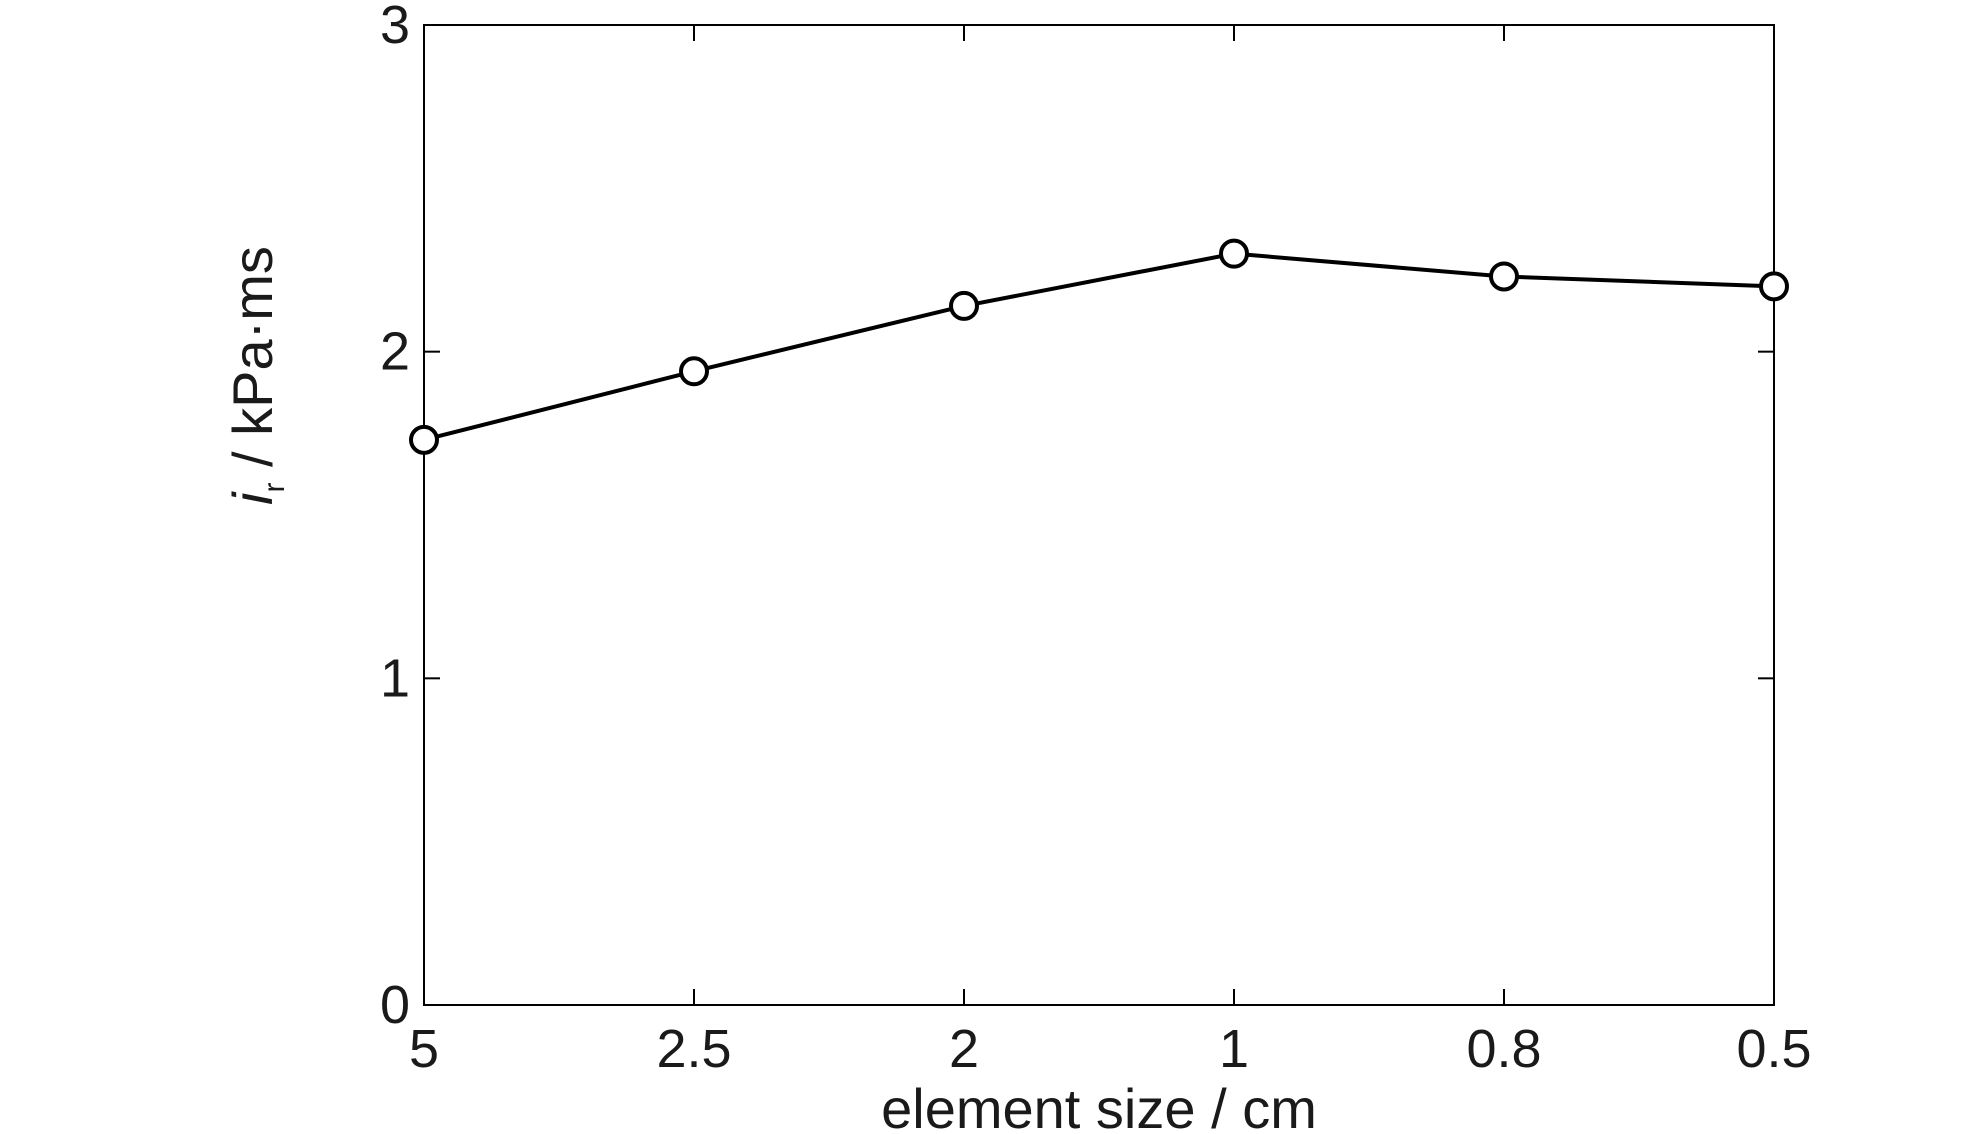 The height and width of the screenshot is (1134, 1984). Describe the element at coordinates (693, 1049) in the screenshot. I see `x-tick-label: 2.5` at that location.